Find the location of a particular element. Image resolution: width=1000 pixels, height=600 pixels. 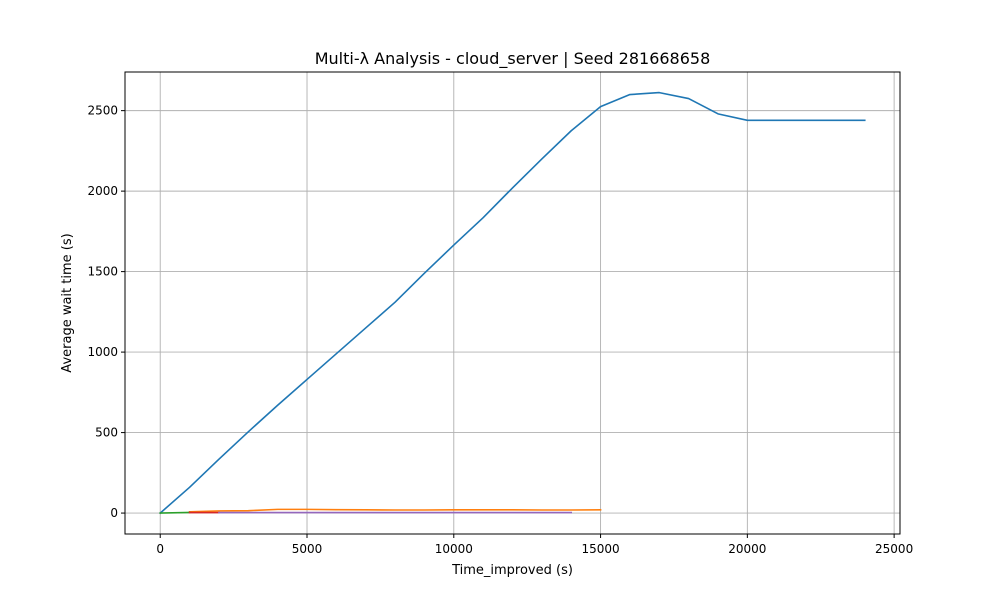

x-tick-label: 20000 is located at coordinates (747, 549).